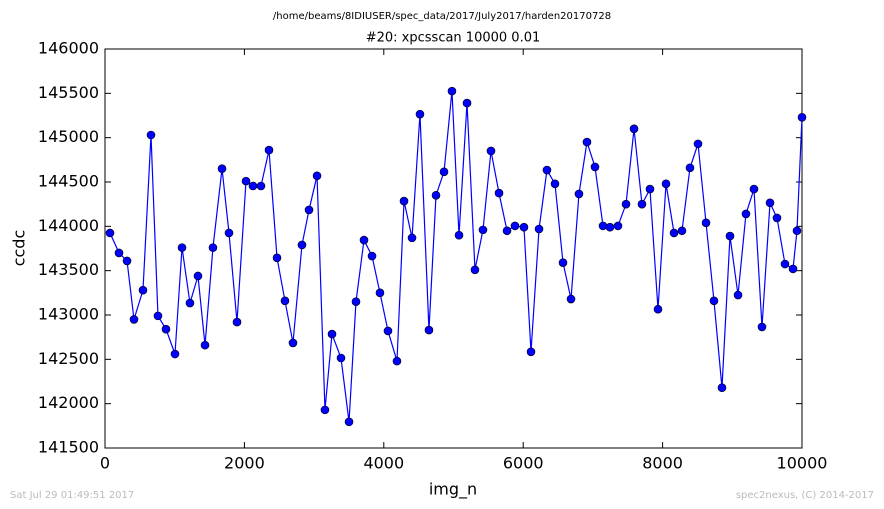  What do you see at coordinates (68, 92) in the screenshot?
I see `y-tick-label: 145500` at bounding box center [68, 92].